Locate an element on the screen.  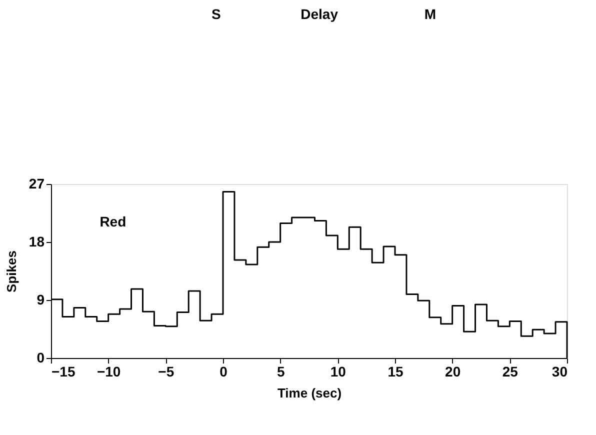
x-tick-label: 15 is located at coordinates (396, 372).